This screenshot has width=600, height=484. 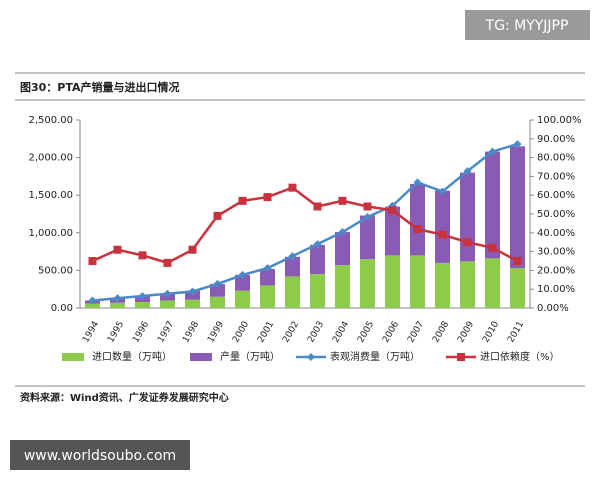 What do you see at coordinates (141, 332) in the screenshot?
I see `x-tick-label: 1996` at bounding box center [141, 332].